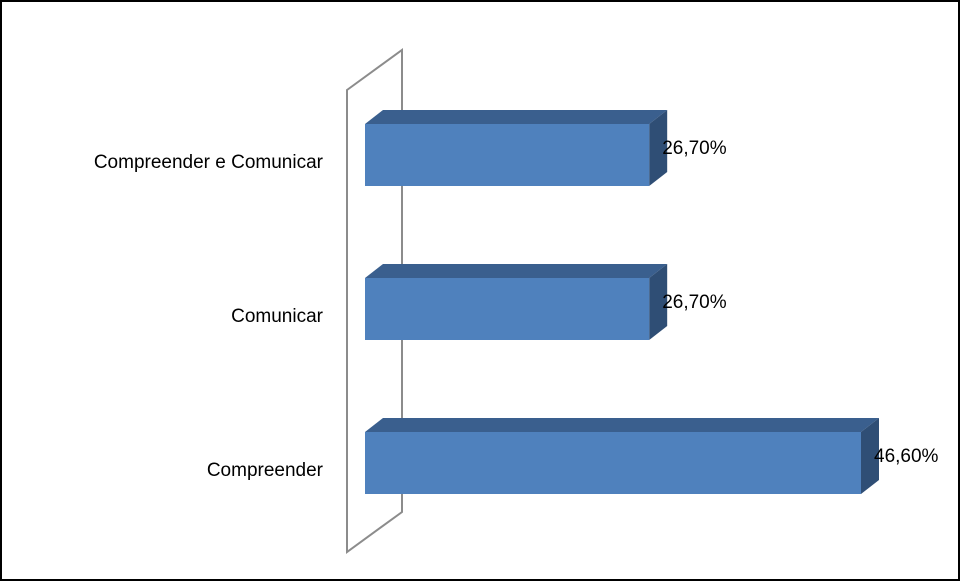  What do you see at coordinates (870, 456) in the screenshot?
I see `bar-side-compreender` at bounding box center [870, 456].